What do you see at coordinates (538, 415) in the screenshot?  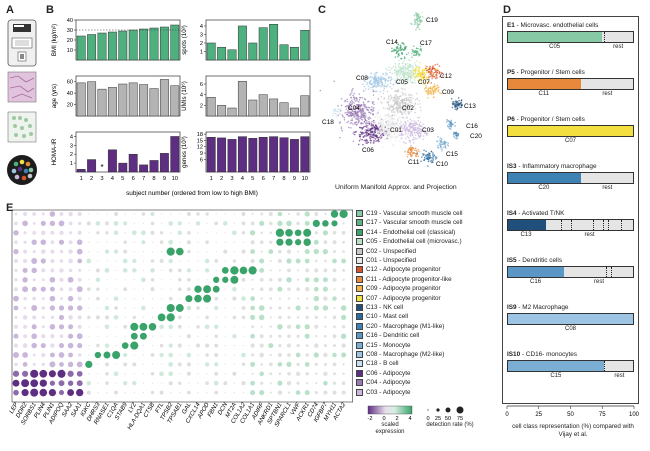 I see `d-axis-tick: 25` at bounding box center [538, 415].